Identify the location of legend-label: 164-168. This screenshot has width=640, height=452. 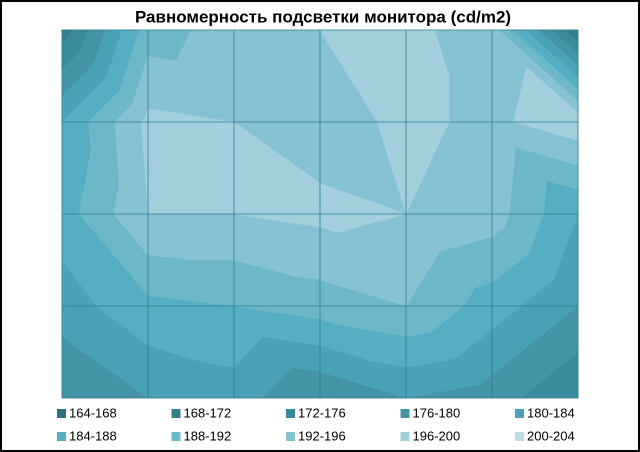
(93, 412).